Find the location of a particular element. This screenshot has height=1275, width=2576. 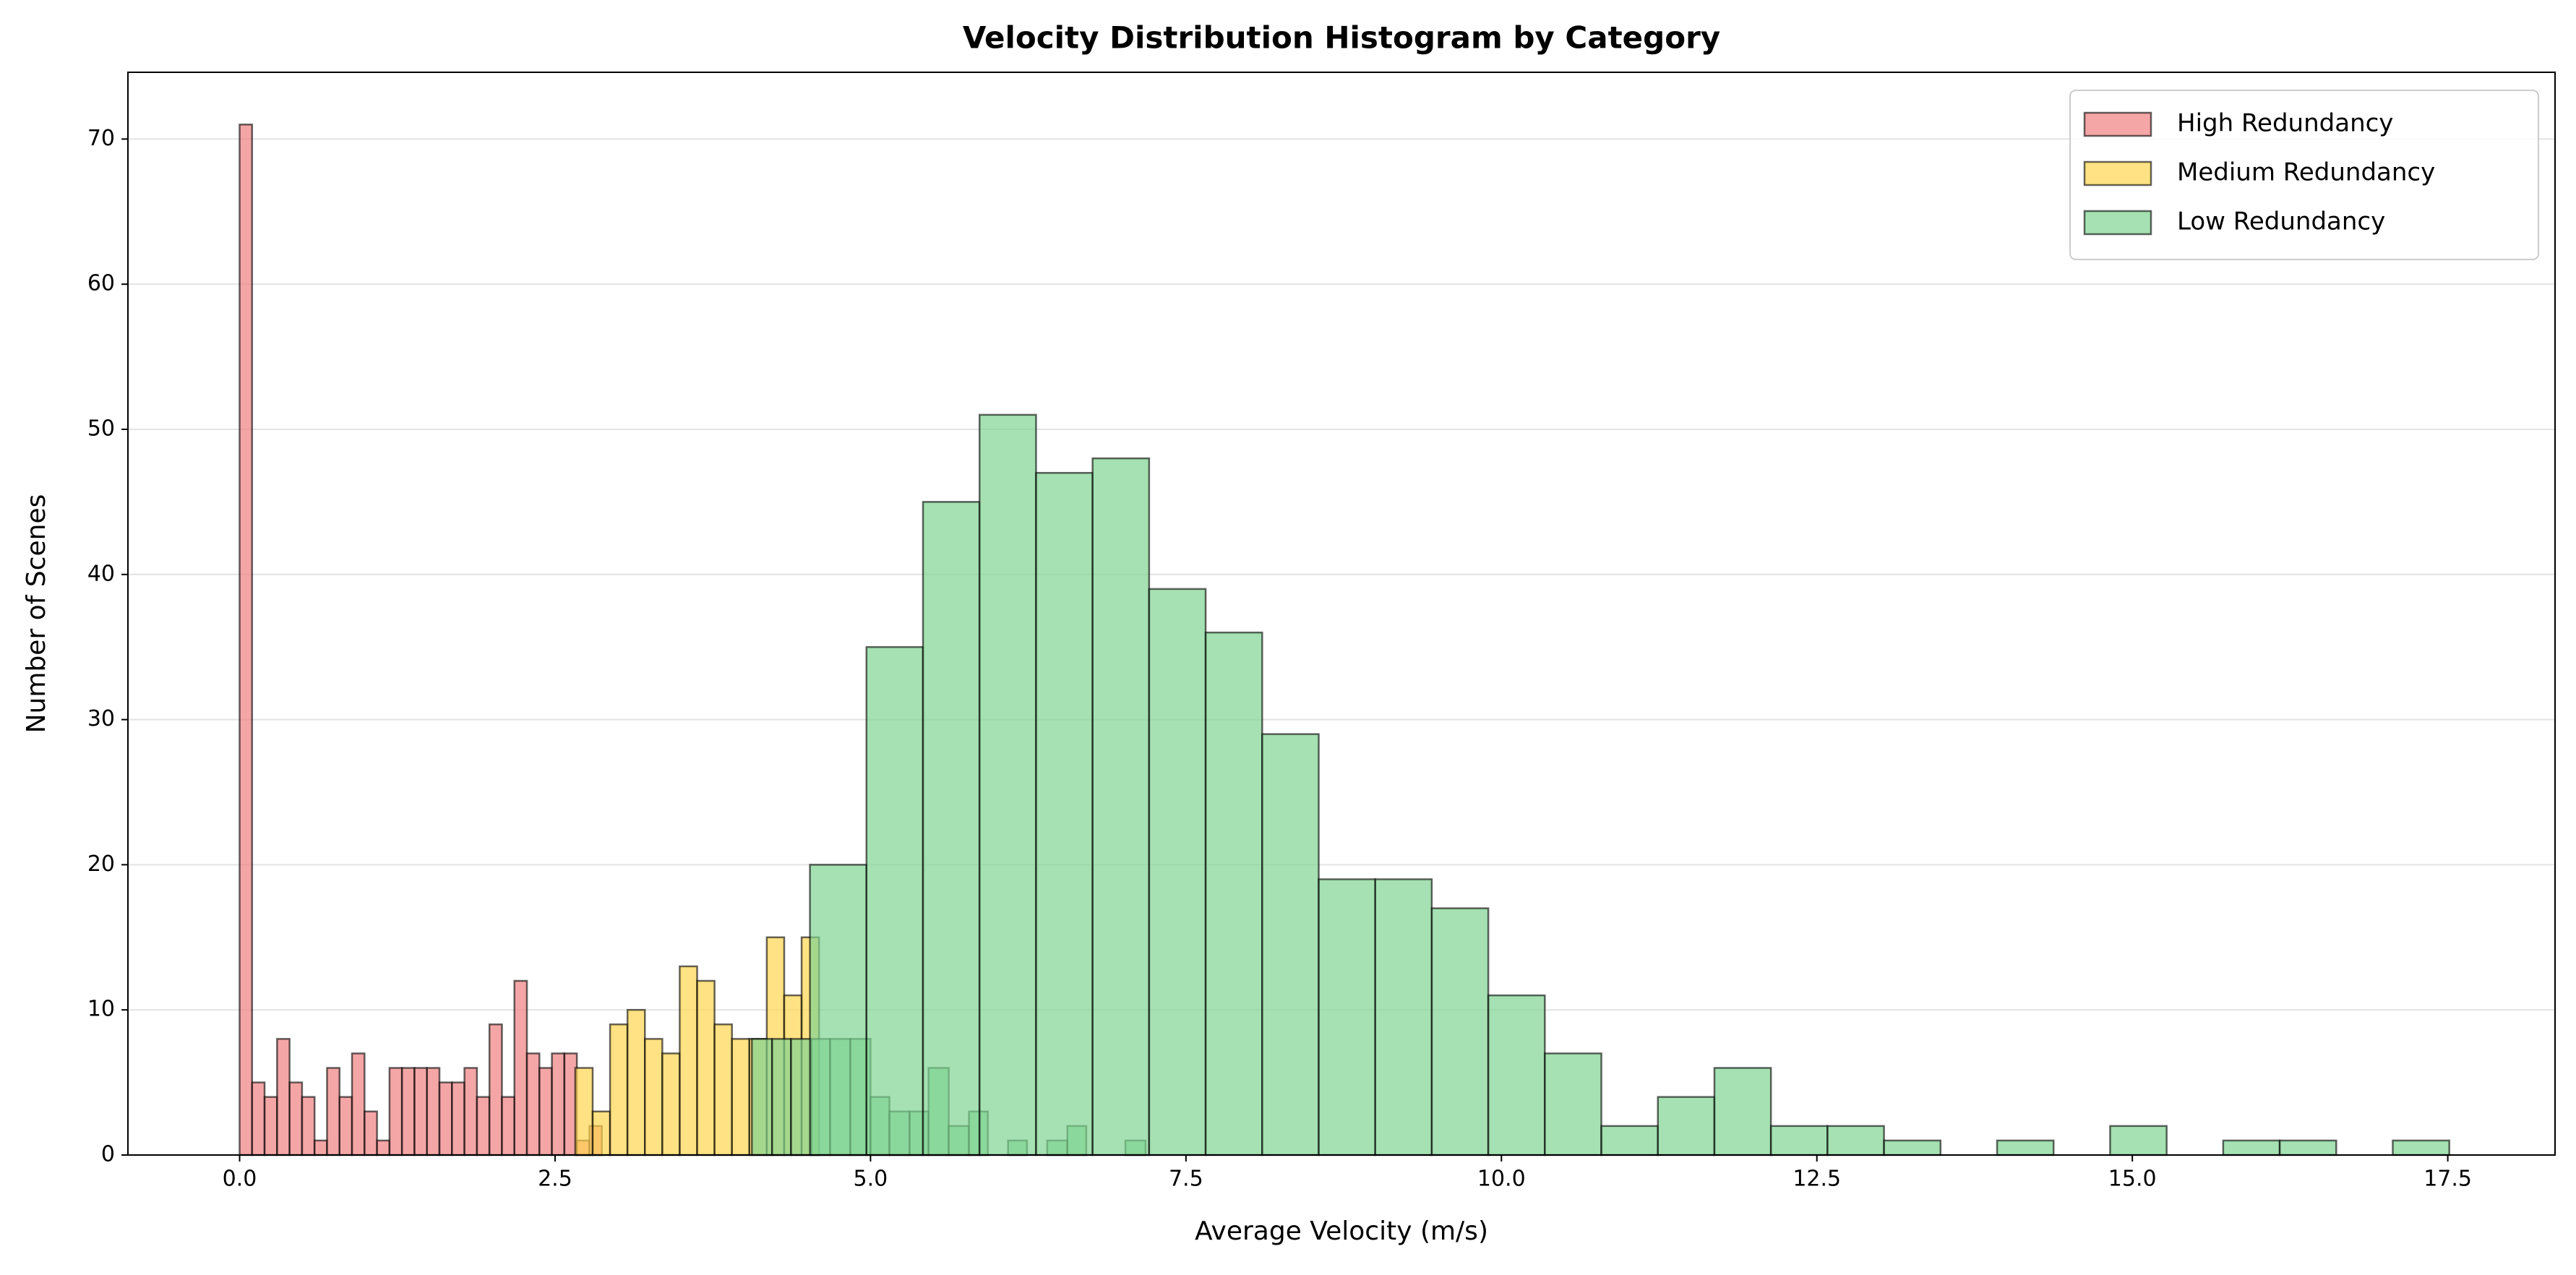

y-tick-label: 10 is located at coordinates (101, 1009).